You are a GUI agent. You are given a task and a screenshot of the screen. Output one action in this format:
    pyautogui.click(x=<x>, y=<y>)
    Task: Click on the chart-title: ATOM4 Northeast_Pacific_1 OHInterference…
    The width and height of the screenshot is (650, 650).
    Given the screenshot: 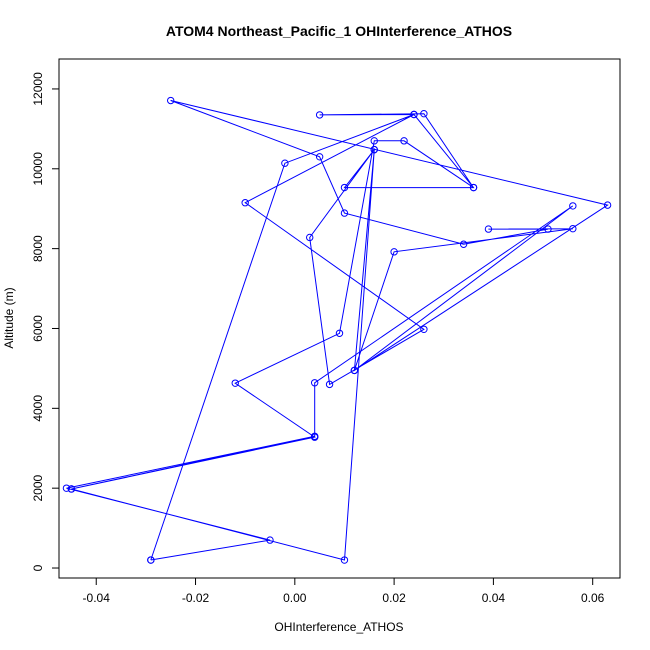 What is the action you would take?
    pyautogui.click(x=339, y=31)
    